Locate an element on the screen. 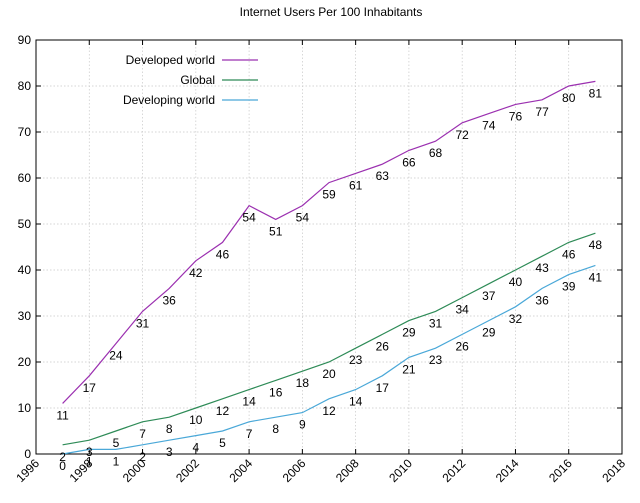  data-label: 39 is located at coordinates (569, 287).